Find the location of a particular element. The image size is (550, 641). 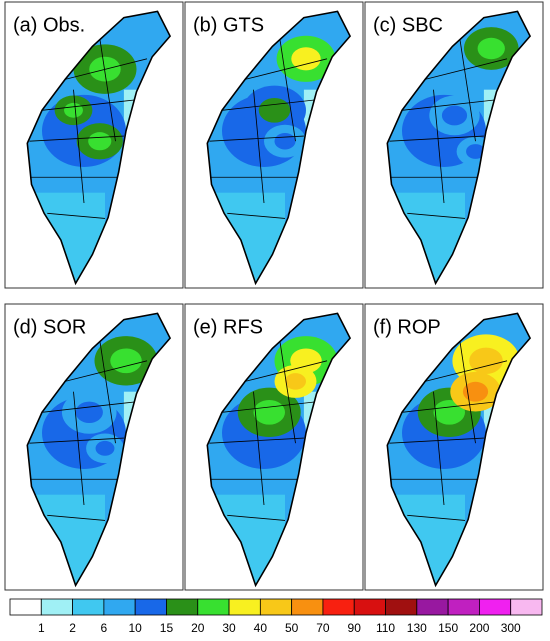

map-panel: (d) SOR is located at coordinates (94, 447).